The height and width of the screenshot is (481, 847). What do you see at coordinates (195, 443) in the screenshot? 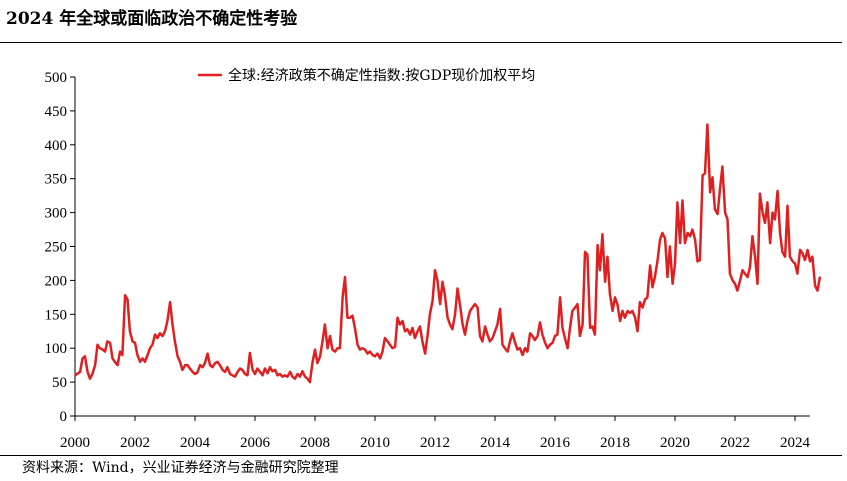
I see `x-tick-label: 2004` at bounding box center [195, 443].